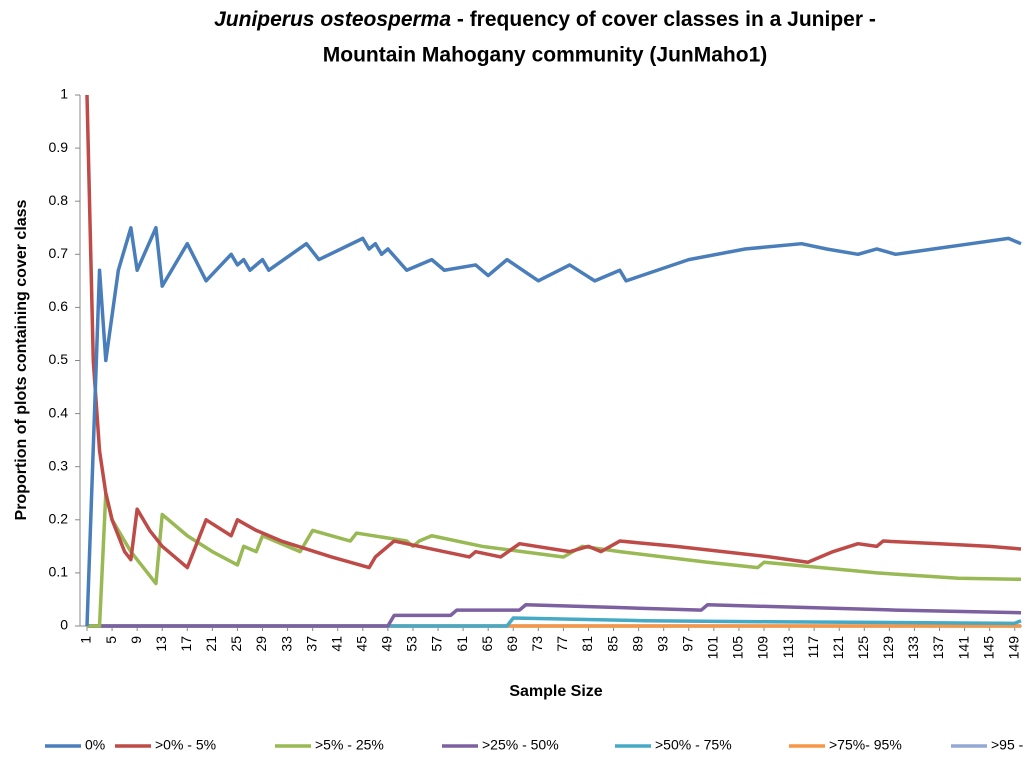 The height and width of the screenshot is (758, 1028). I want to click on x-tick-label: 37, so click(311, 644).